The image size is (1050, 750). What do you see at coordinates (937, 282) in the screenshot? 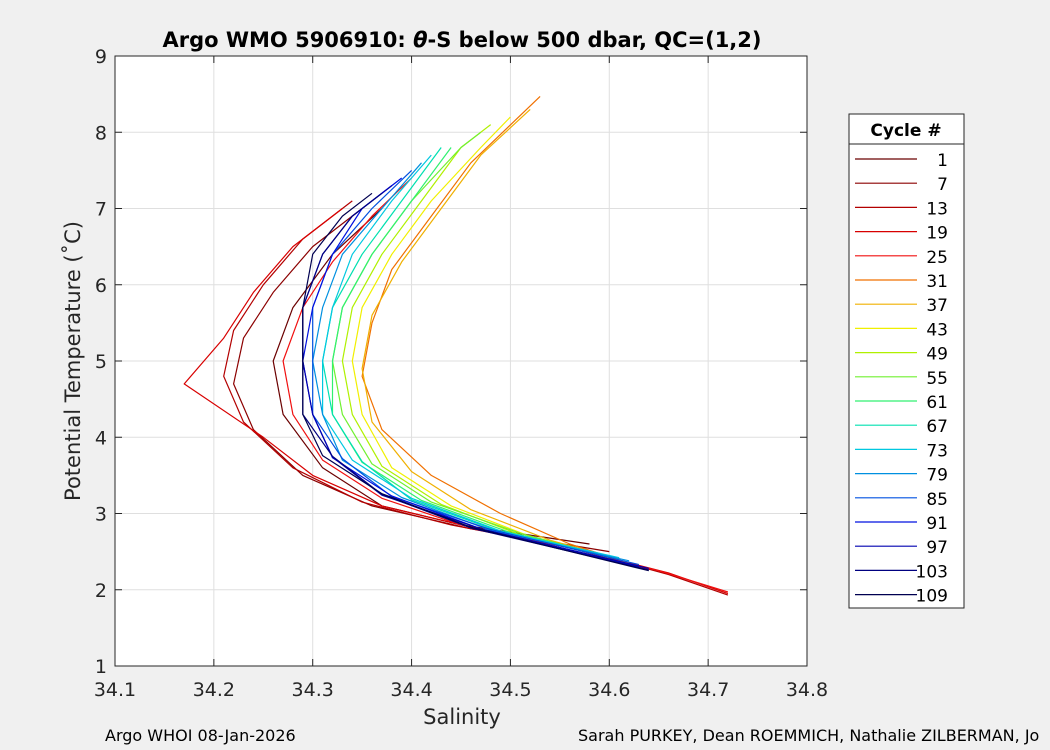
I see `legend-label: 31` at bounding box center [937, 282].